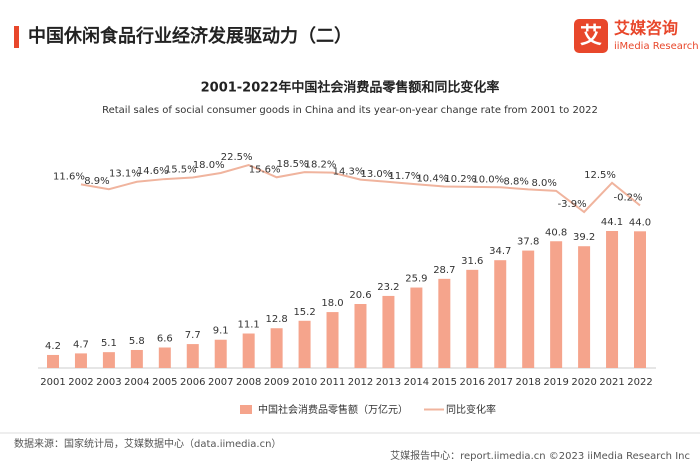 The image size is (700, 467). Describe the element at coordinates (515, 181) in the screenshot. I see `line-label: 8.8%` at that location.